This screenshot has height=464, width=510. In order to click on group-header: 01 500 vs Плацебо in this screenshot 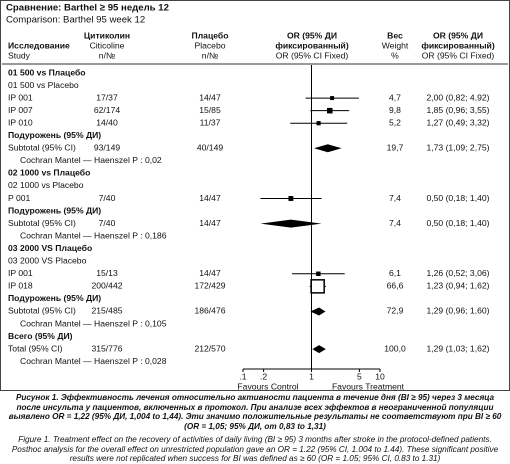, I will do `click(47, 72)`.